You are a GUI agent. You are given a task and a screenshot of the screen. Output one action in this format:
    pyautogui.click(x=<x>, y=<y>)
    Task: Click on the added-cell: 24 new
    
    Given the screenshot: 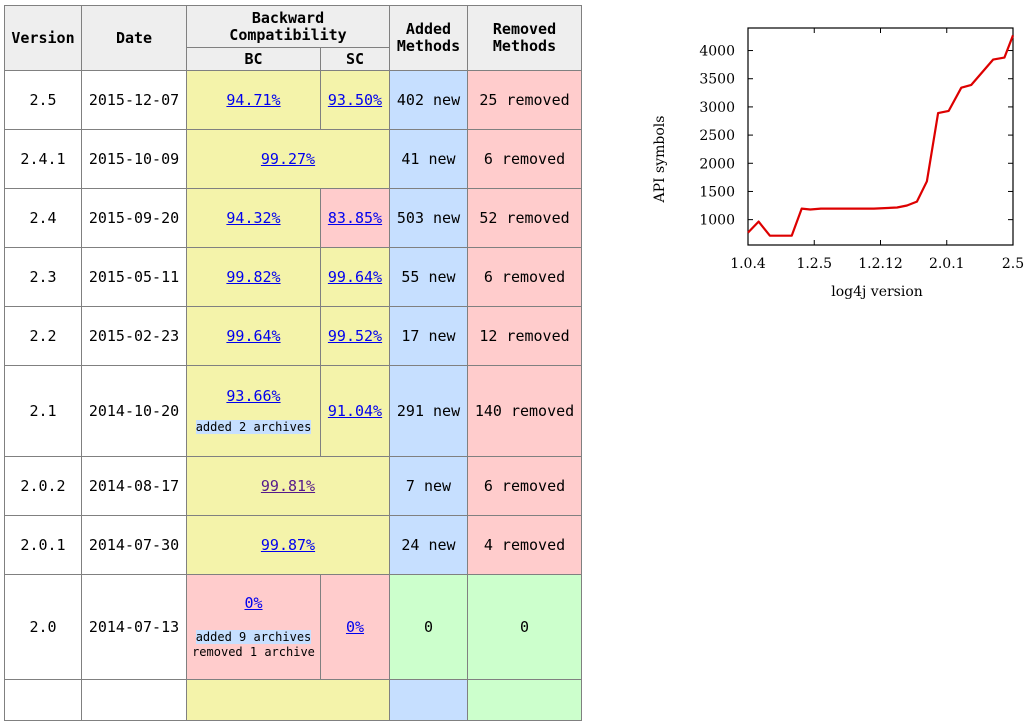 What is the action you would take?
    pyautogui.click(x=428, y=545)
    